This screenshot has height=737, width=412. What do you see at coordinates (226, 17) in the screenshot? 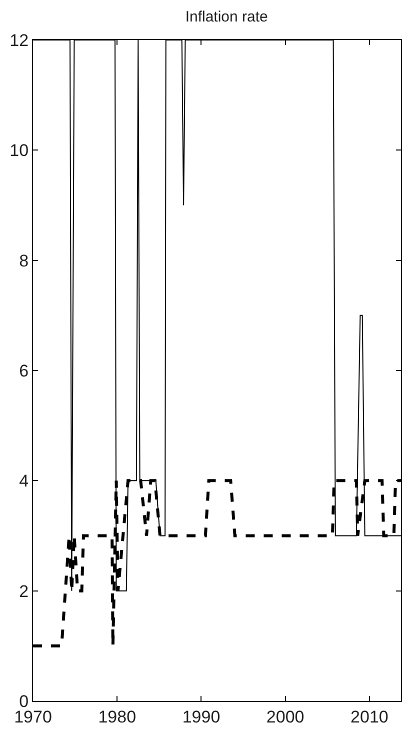
I see `chart-title: Inflation rate` at bounding box center [226, 17].